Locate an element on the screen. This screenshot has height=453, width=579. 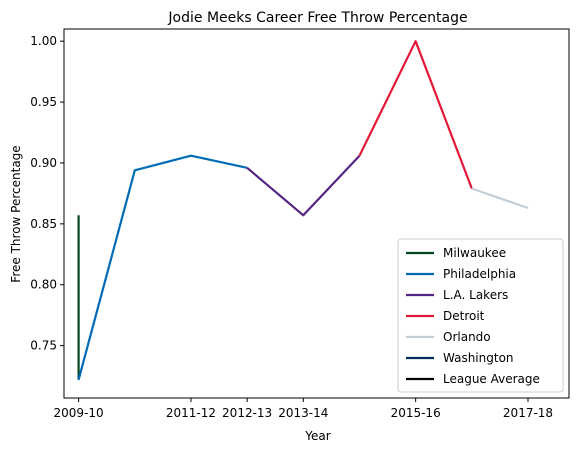
series-line-orlando is located at coordinates (500, 198).